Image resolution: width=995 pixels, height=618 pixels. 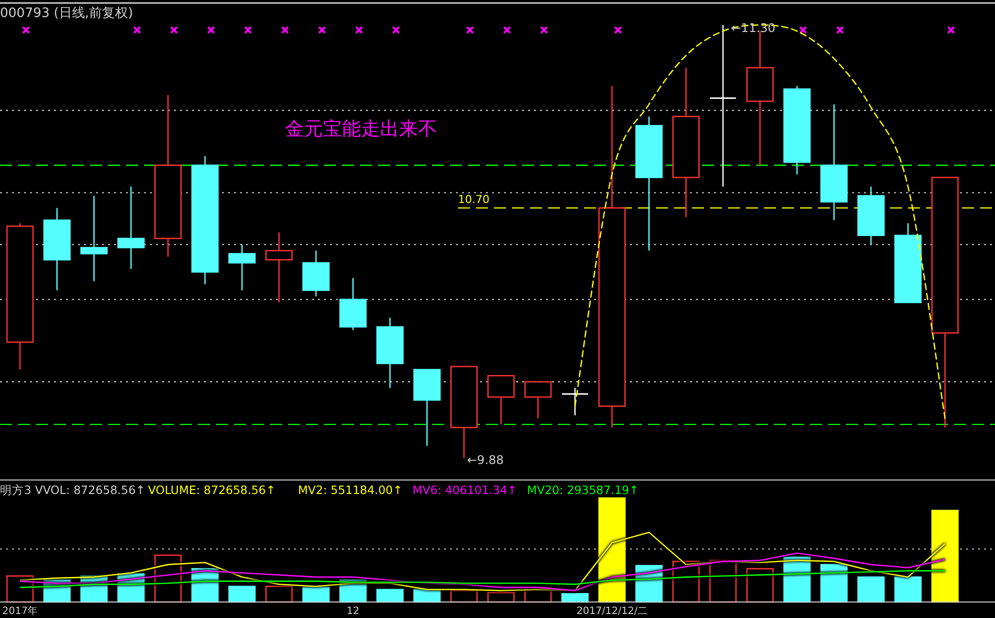 I want to click on annotation: 金元宝能走出来不, so click(x=361, y=129).